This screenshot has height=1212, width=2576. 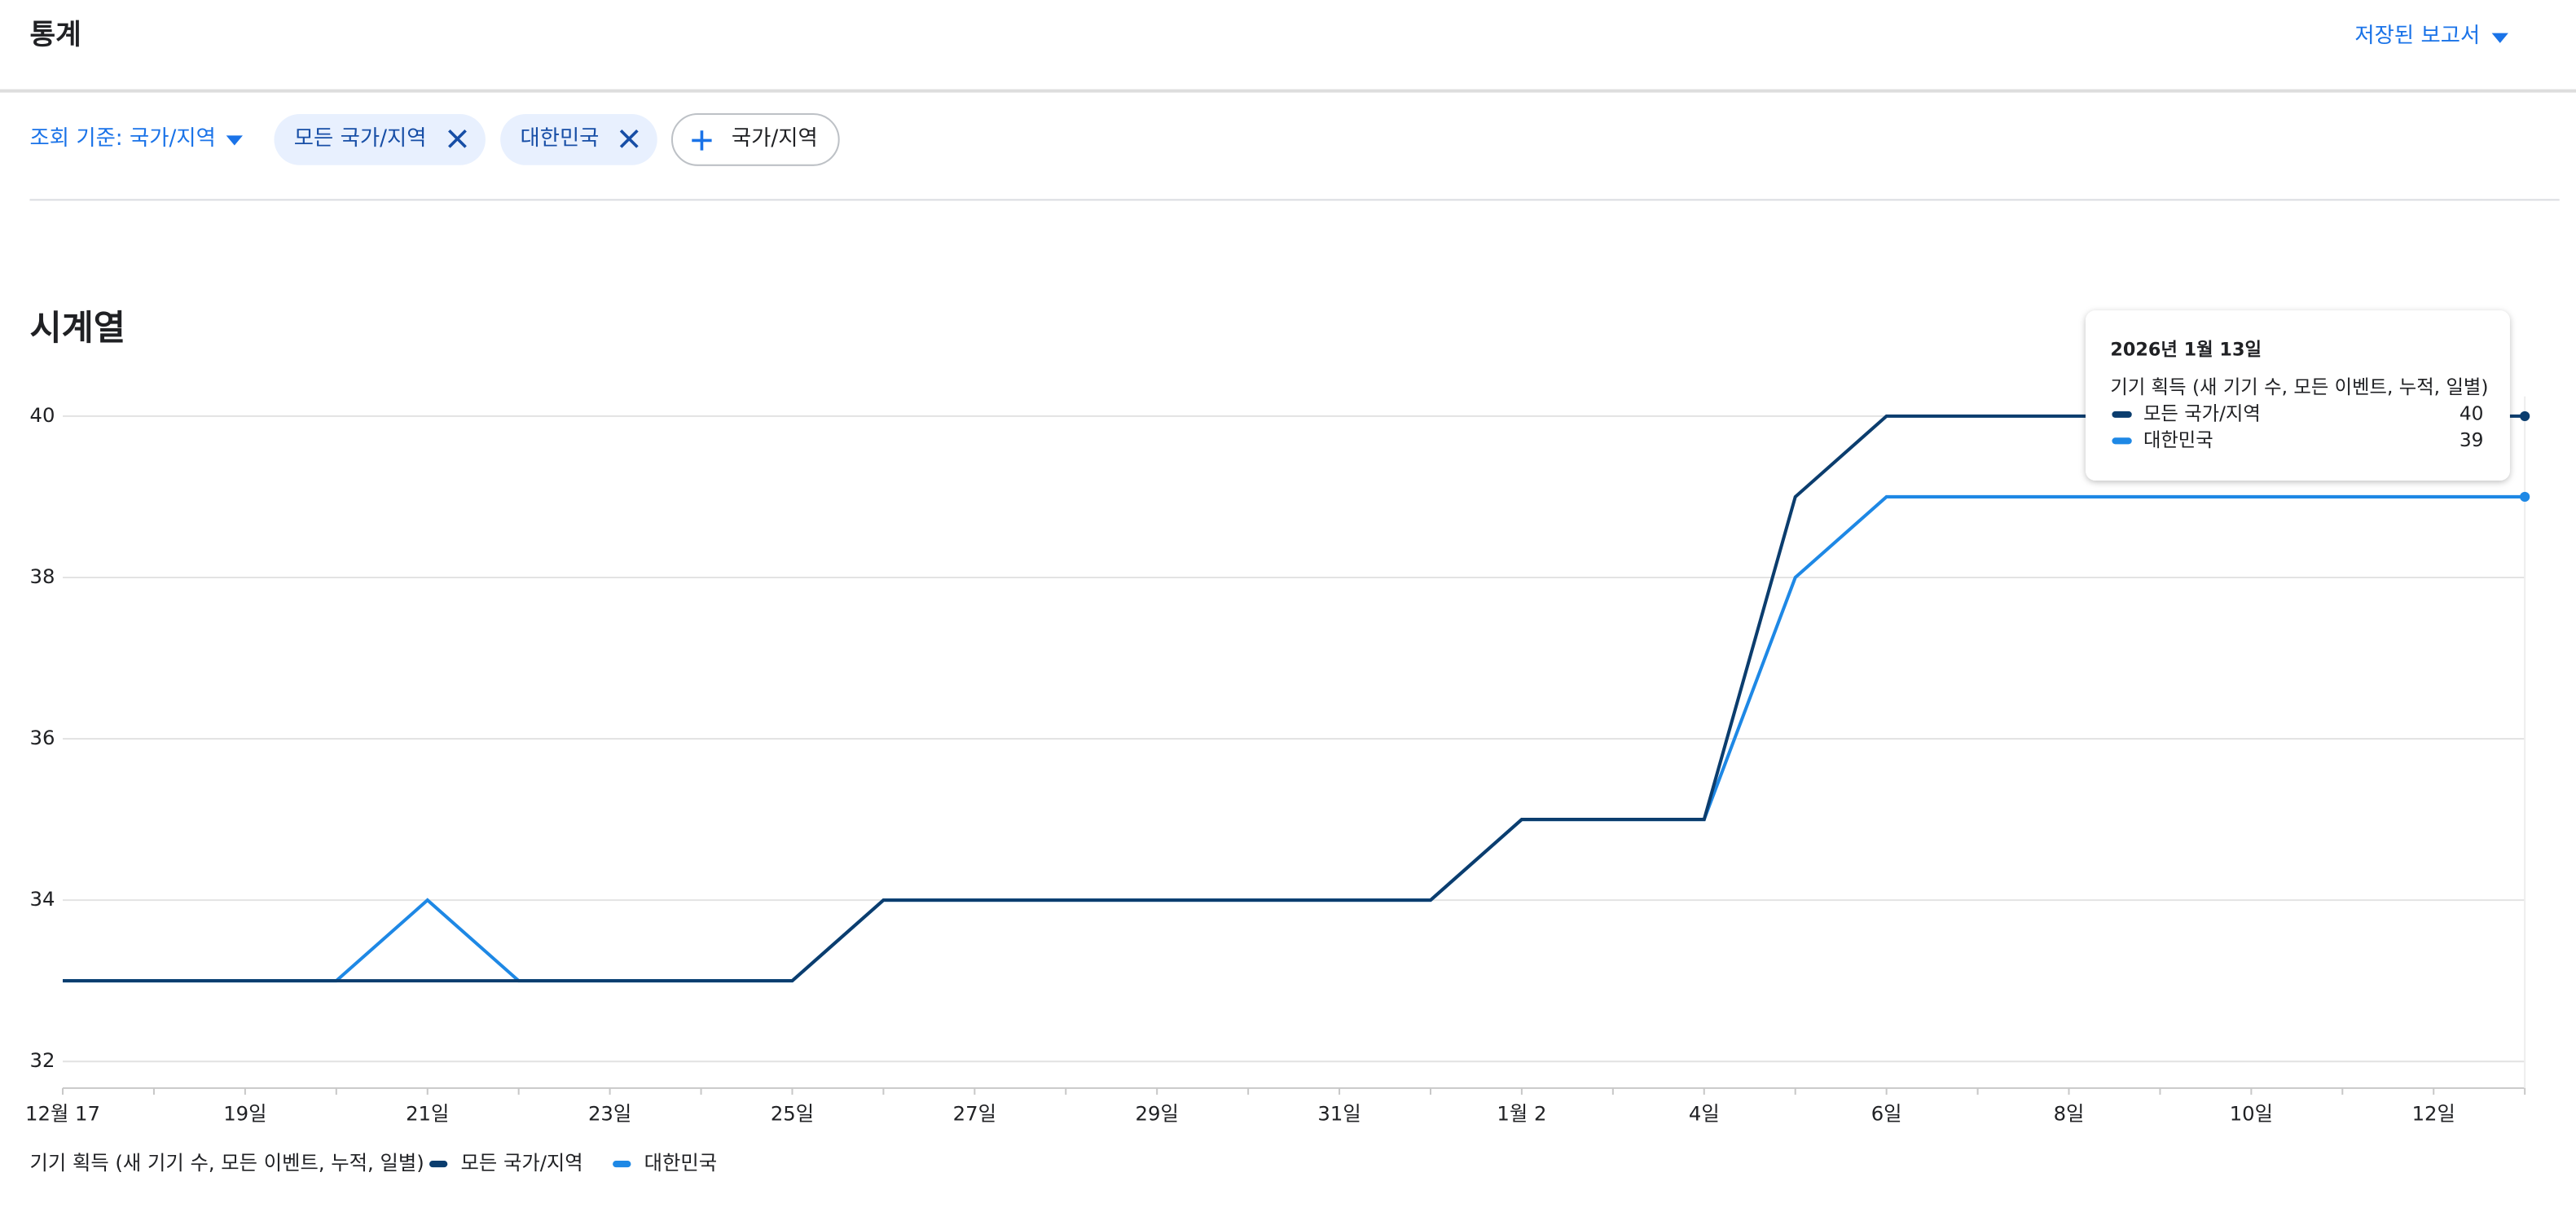 What do you see at coordinates (42, 1060) in the screenshot?
I see `y-tick-label: 32` at bounding box center [42, 1060].